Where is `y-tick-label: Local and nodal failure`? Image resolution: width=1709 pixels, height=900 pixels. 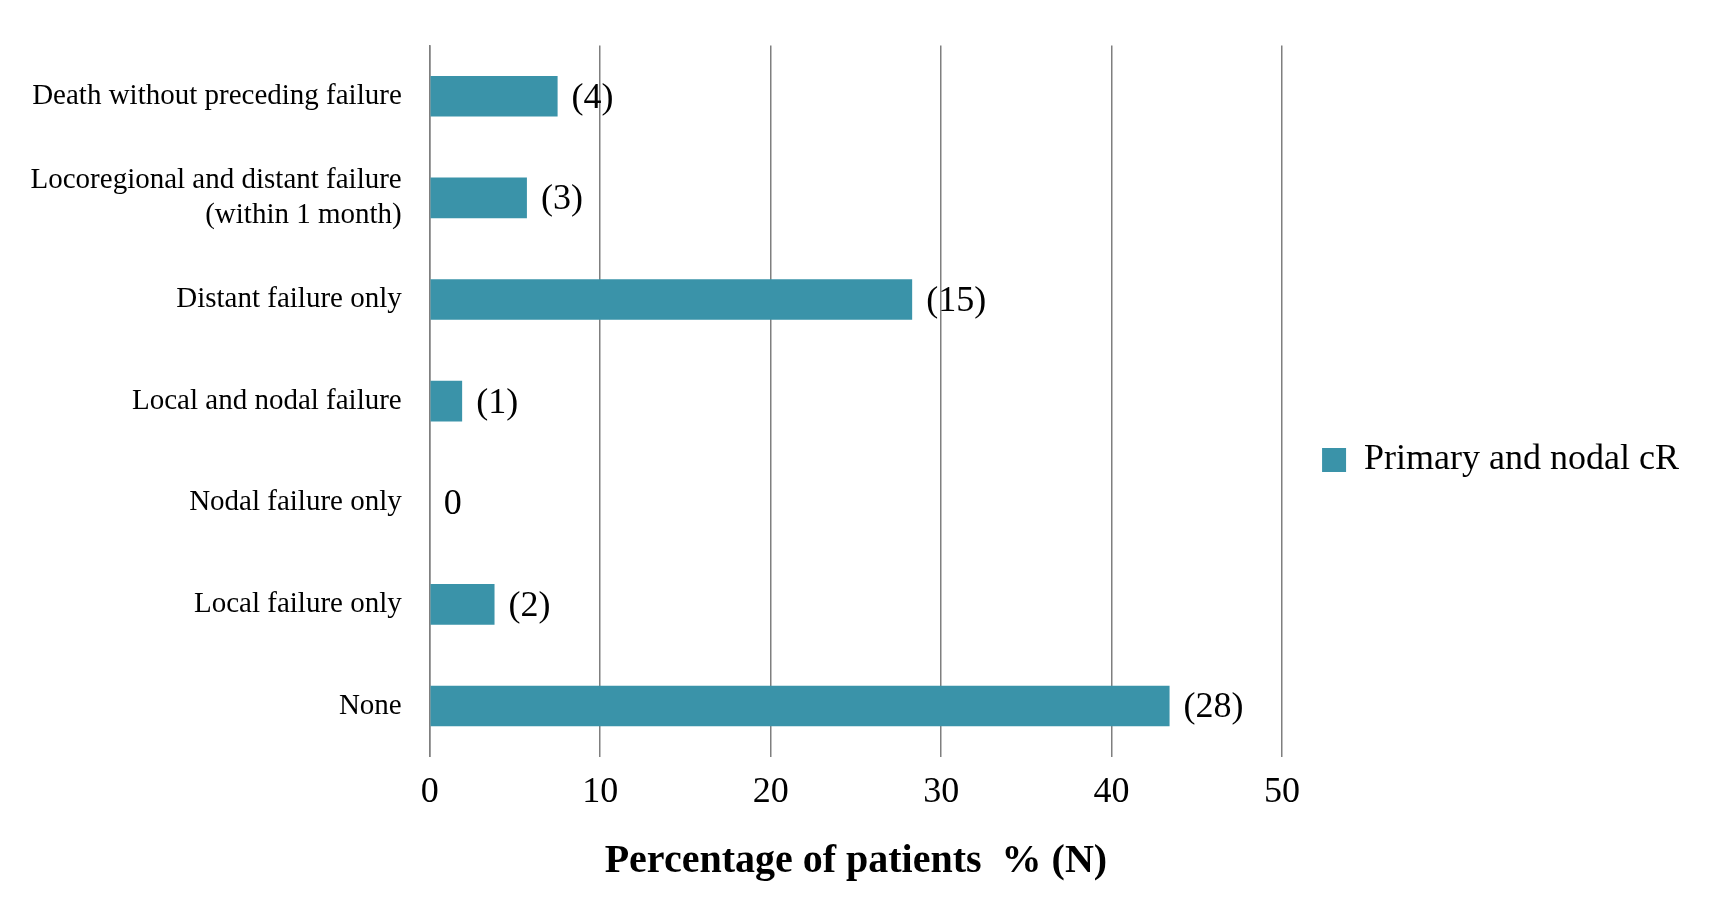 y-tick-label: Local and nodal failure is located at coordinates (267, 398).